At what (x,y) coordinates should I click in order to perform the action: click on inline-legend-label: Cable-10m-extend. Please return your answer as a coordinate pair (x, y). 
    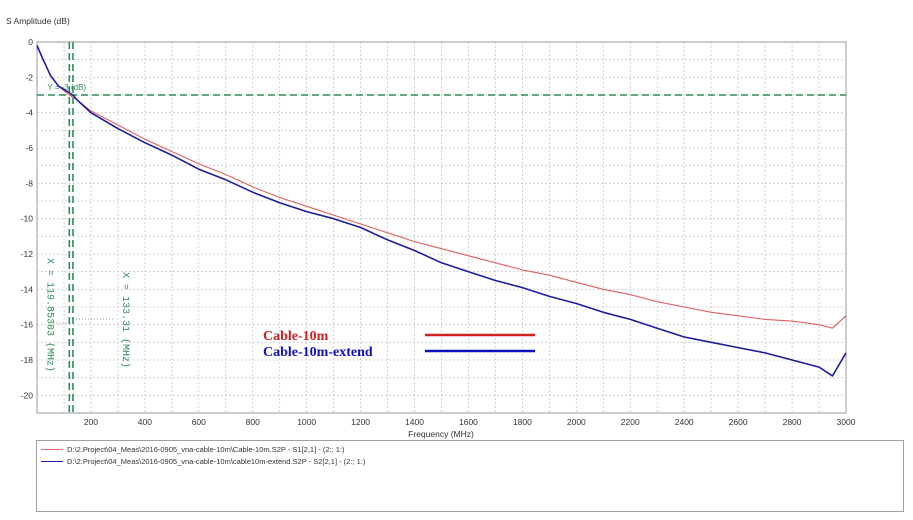
    Looking at the image, I should click on (318, 352).